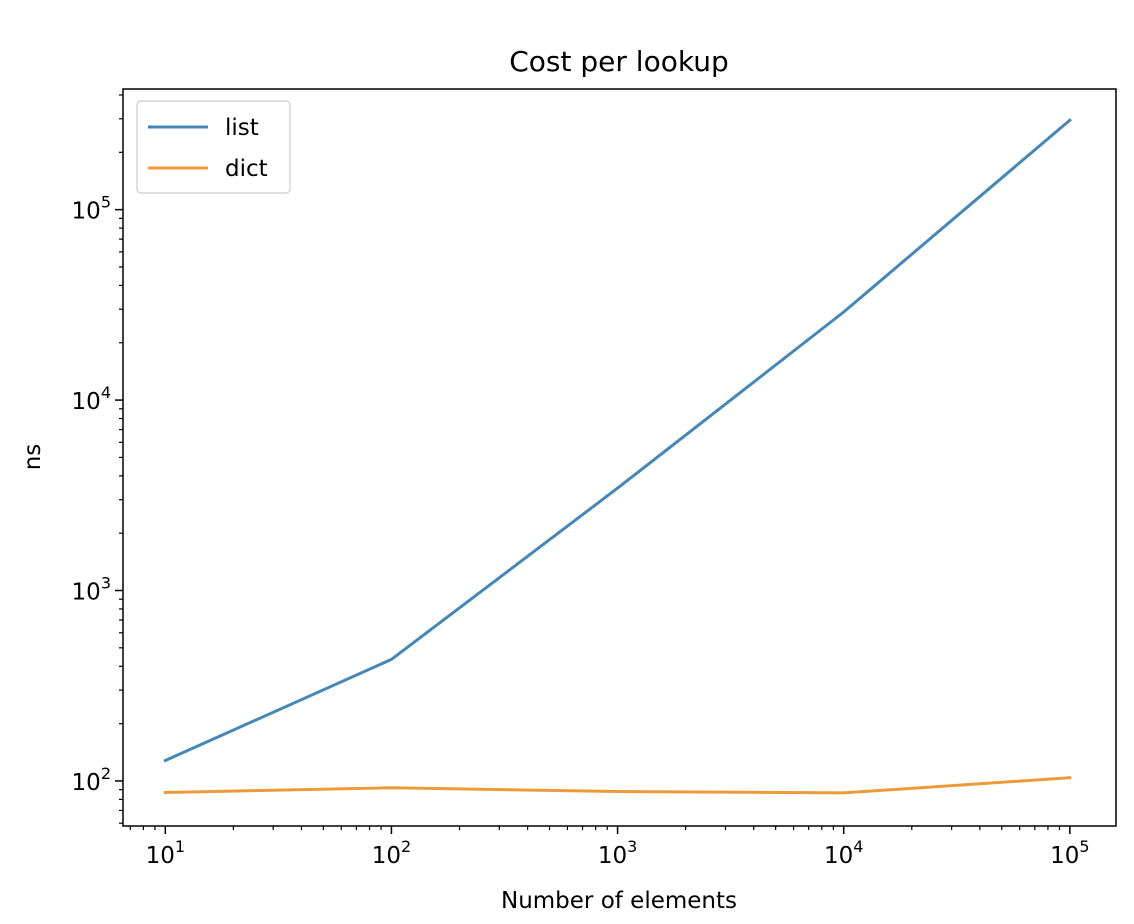 The width and height of the screenshot is (1134, 924). Describe the element at coordinates (242, 128) in the screenshot. I see `legend-label-list: list` at that location.